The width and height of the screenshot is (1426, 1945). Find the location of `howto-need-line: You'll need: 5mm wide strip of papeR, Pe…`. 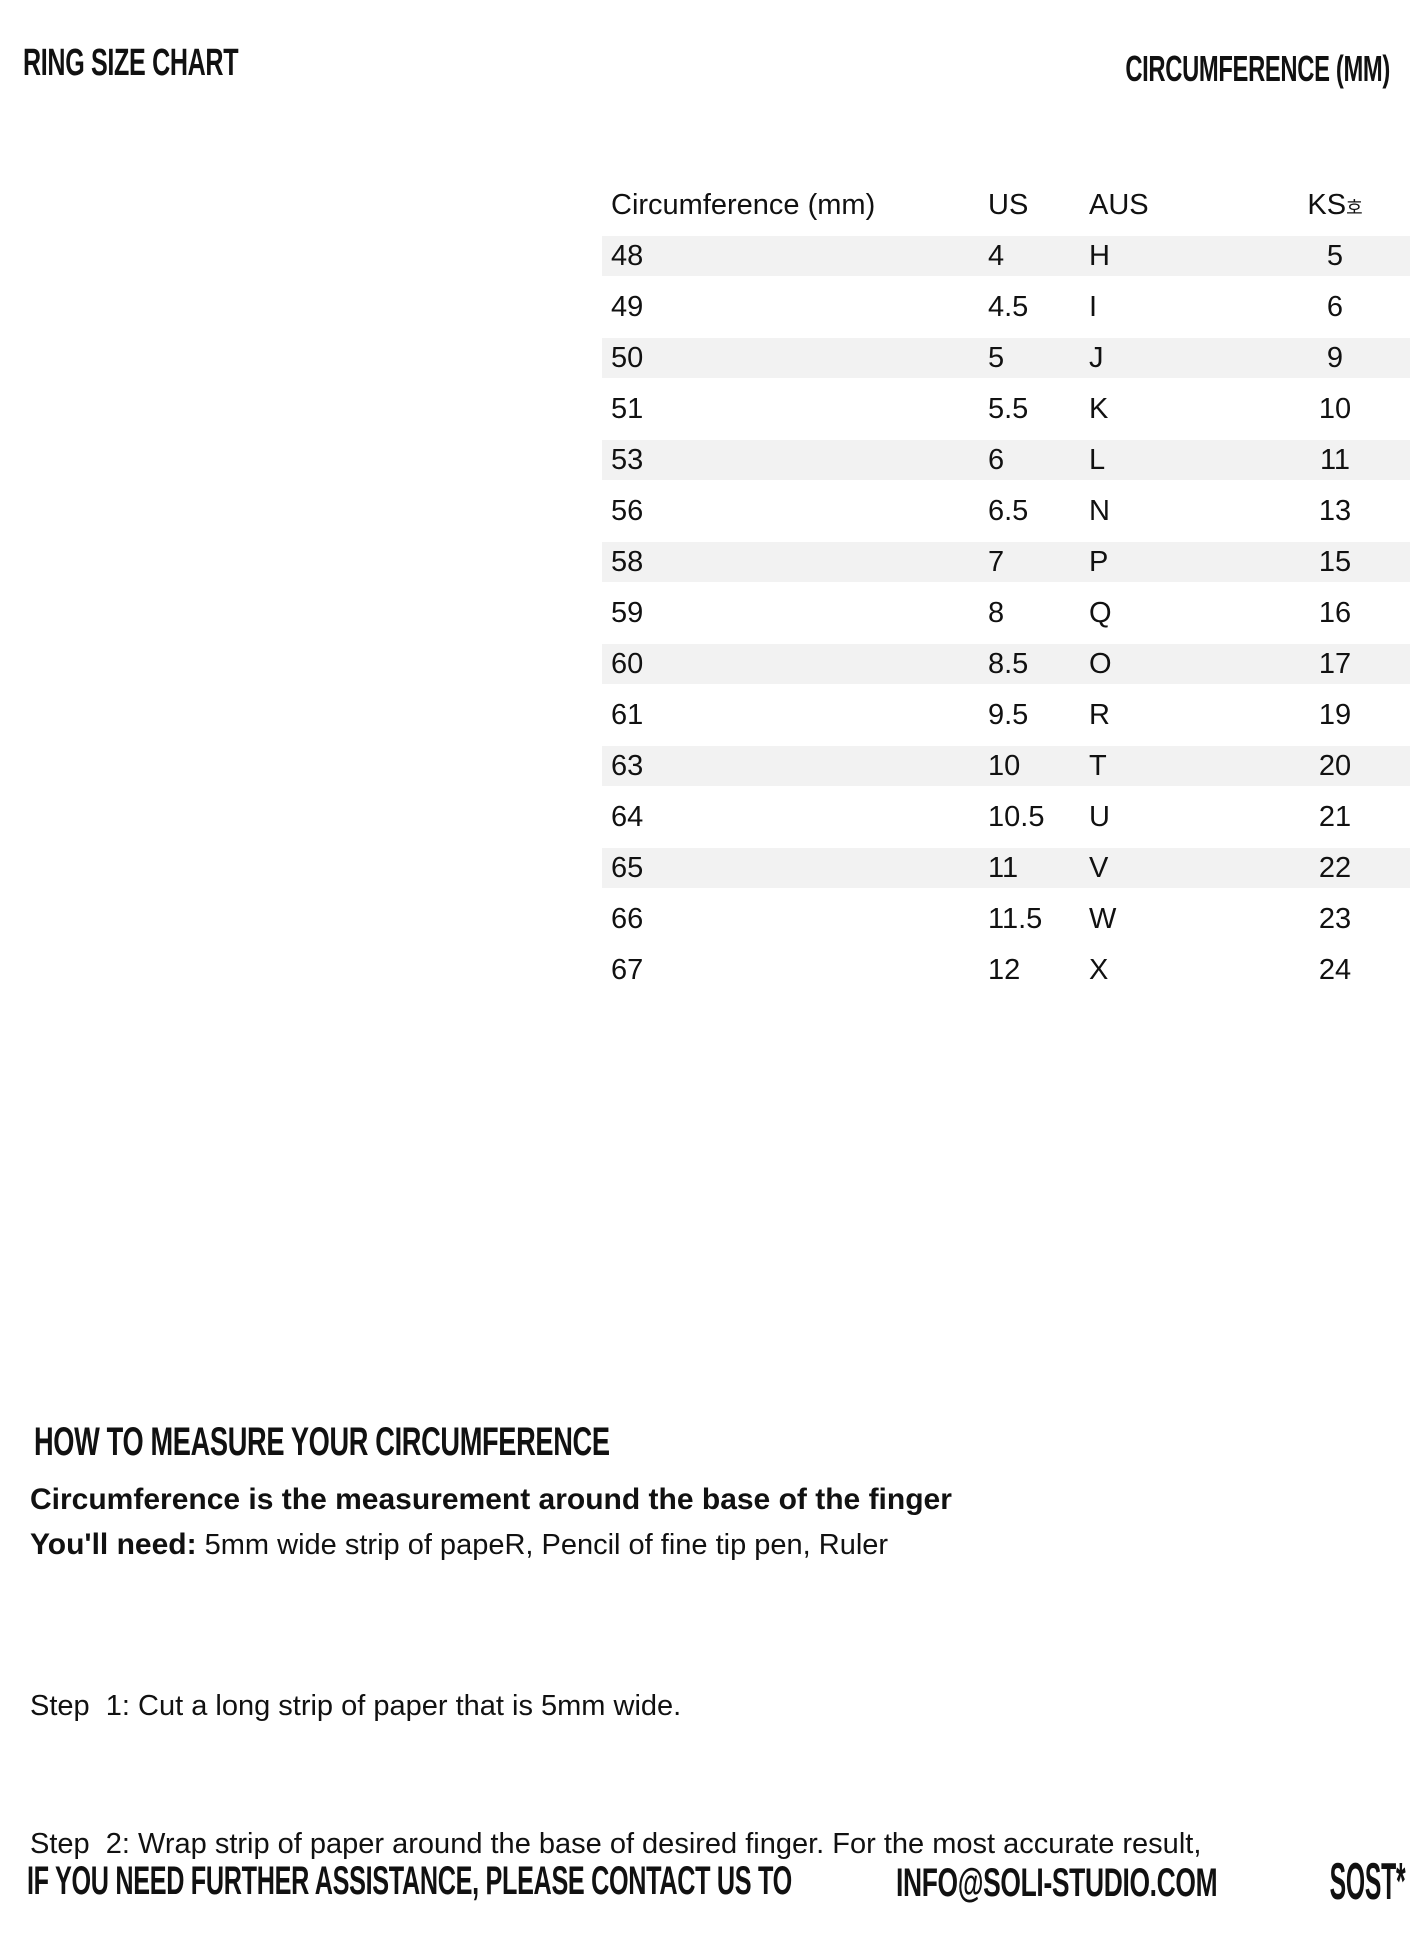

howto-need-line: You'll need: 5mm wide strip of papeR, Pe… is located at coordinates (491, 1545).